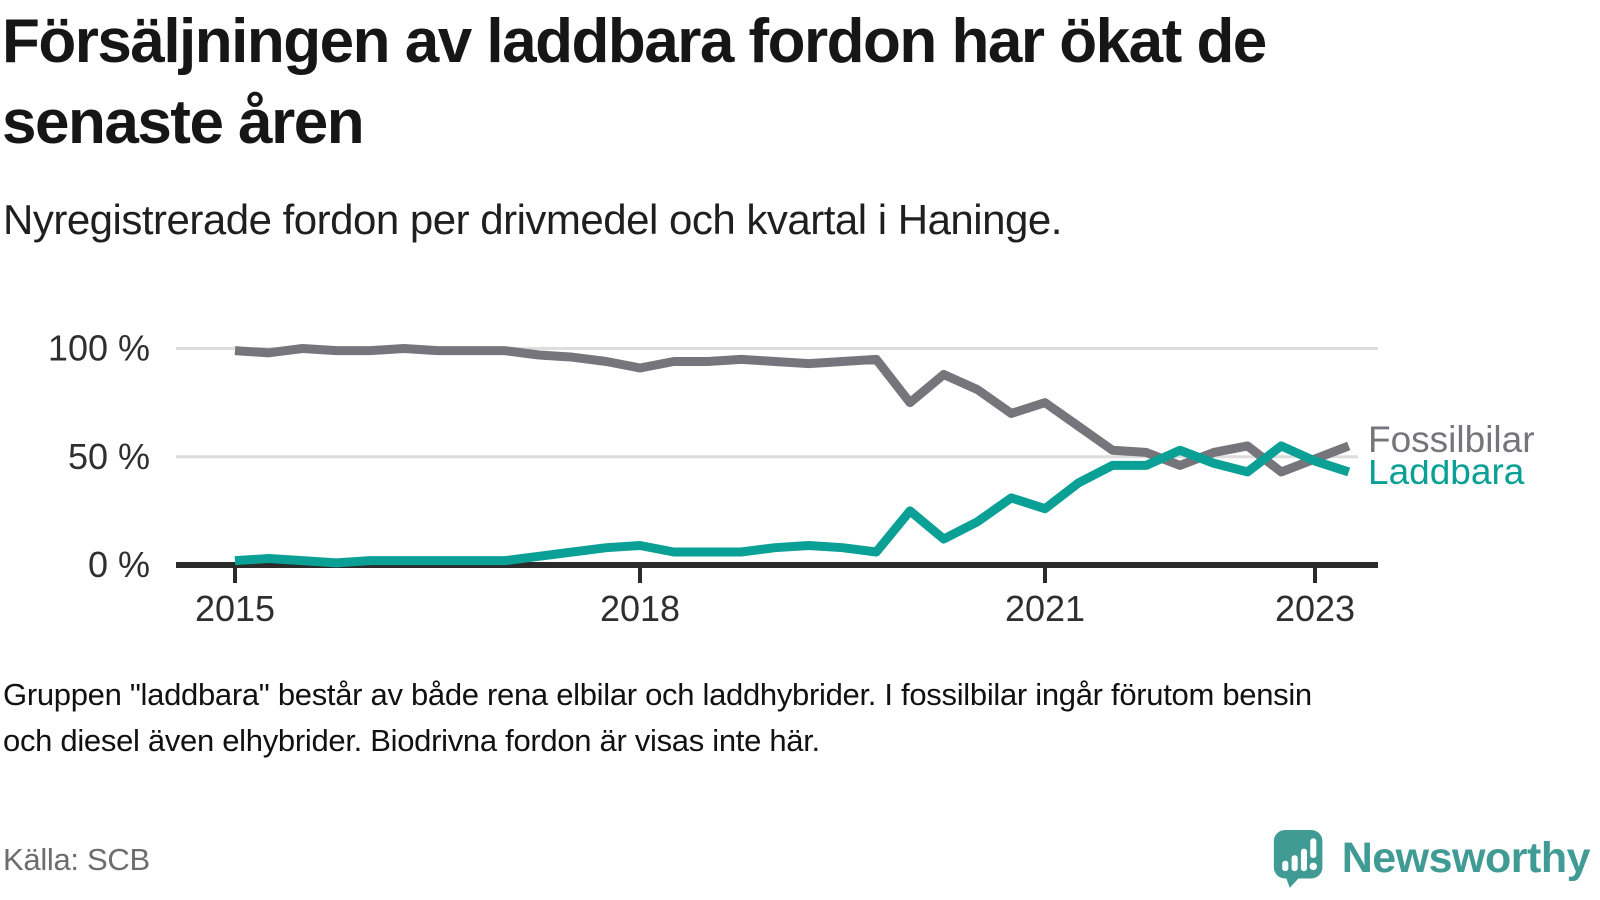  I want to click on x-tick-label: 2023, so click(1315, 608).